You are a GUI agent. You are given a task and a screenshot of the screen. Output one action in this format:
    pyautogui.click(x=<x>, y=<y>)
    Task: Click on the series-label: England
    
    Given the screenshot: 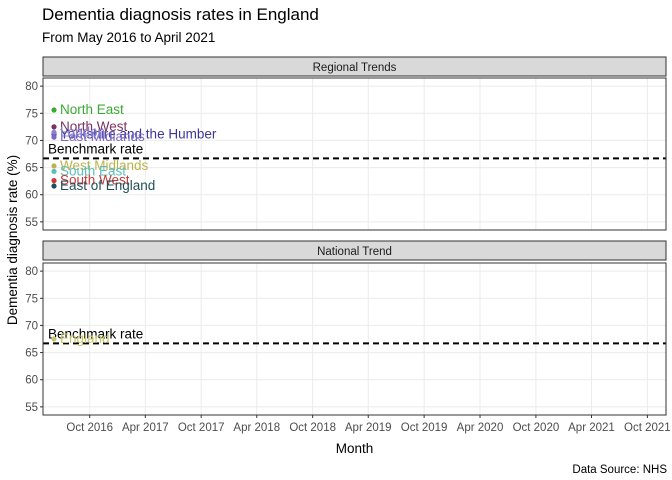 What is the action you would take?
    pyautogui.click(x=85, y=338)
    